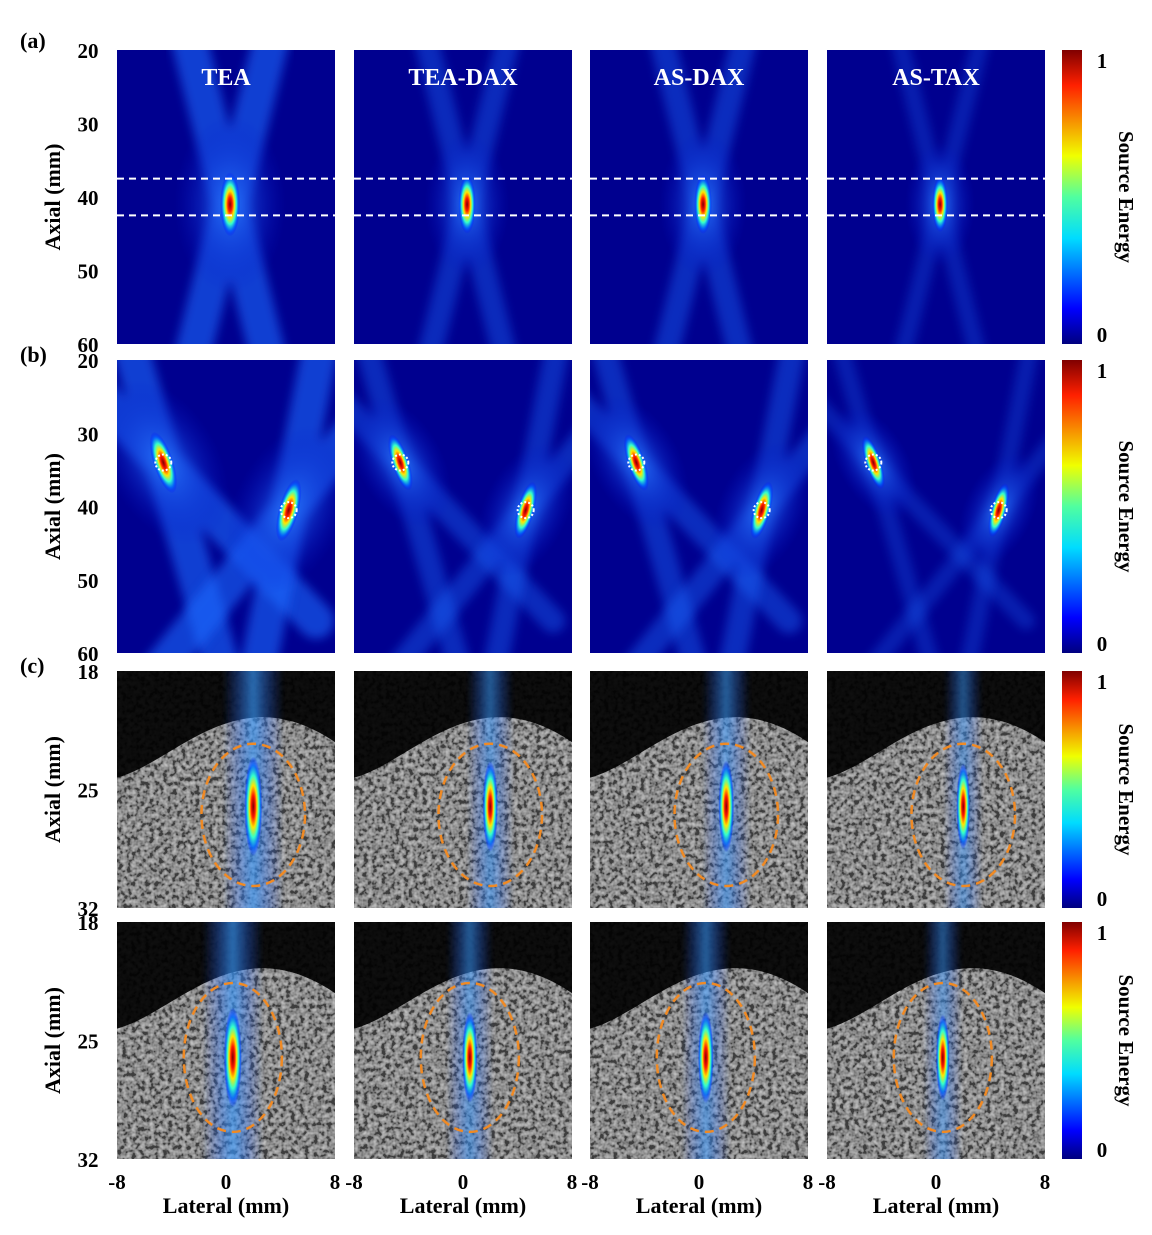  Describe the element at coordinates (88, 791) in the screenshot. I see `y-tick-label: 25` at that location.